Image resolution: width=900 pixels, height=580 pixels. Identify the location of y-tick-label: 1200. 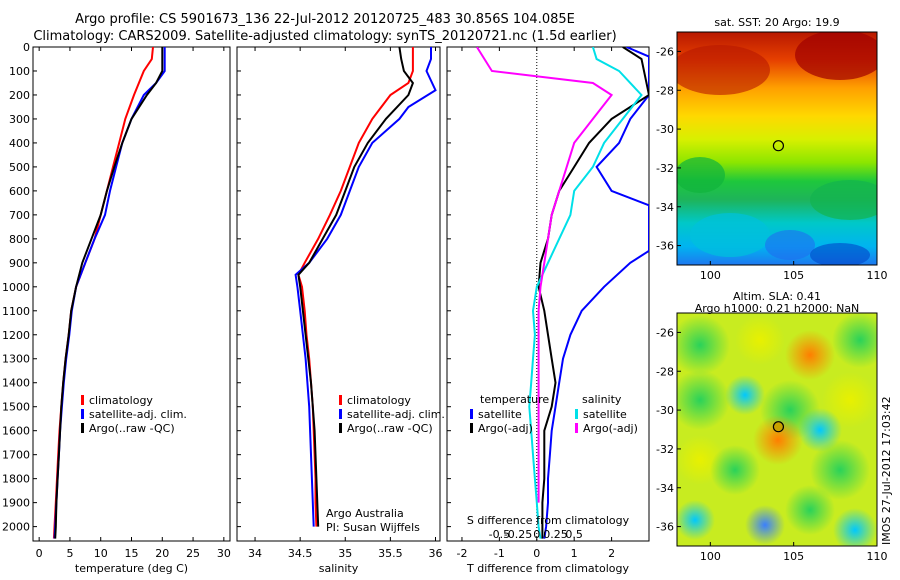
(16, 335).